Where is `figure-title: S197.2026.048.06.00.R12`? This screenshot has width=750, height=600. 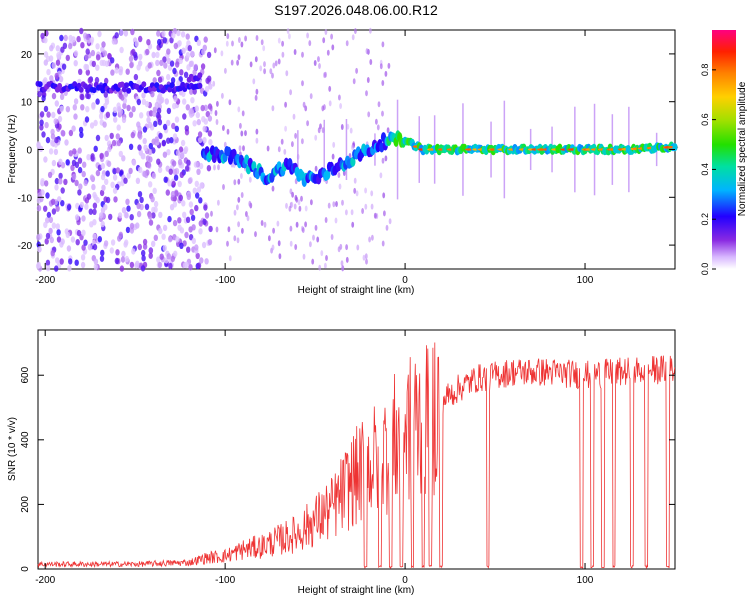 figure-title: S197.2026.048.06.00.R12 is located at coordinates (356, 10).